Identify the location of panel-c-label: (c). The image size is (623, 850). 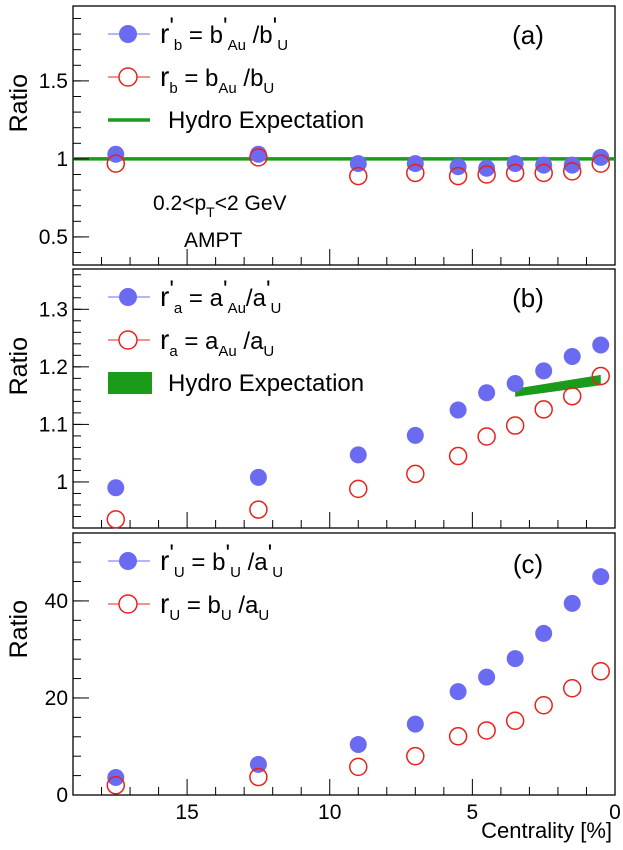
(528, 564).